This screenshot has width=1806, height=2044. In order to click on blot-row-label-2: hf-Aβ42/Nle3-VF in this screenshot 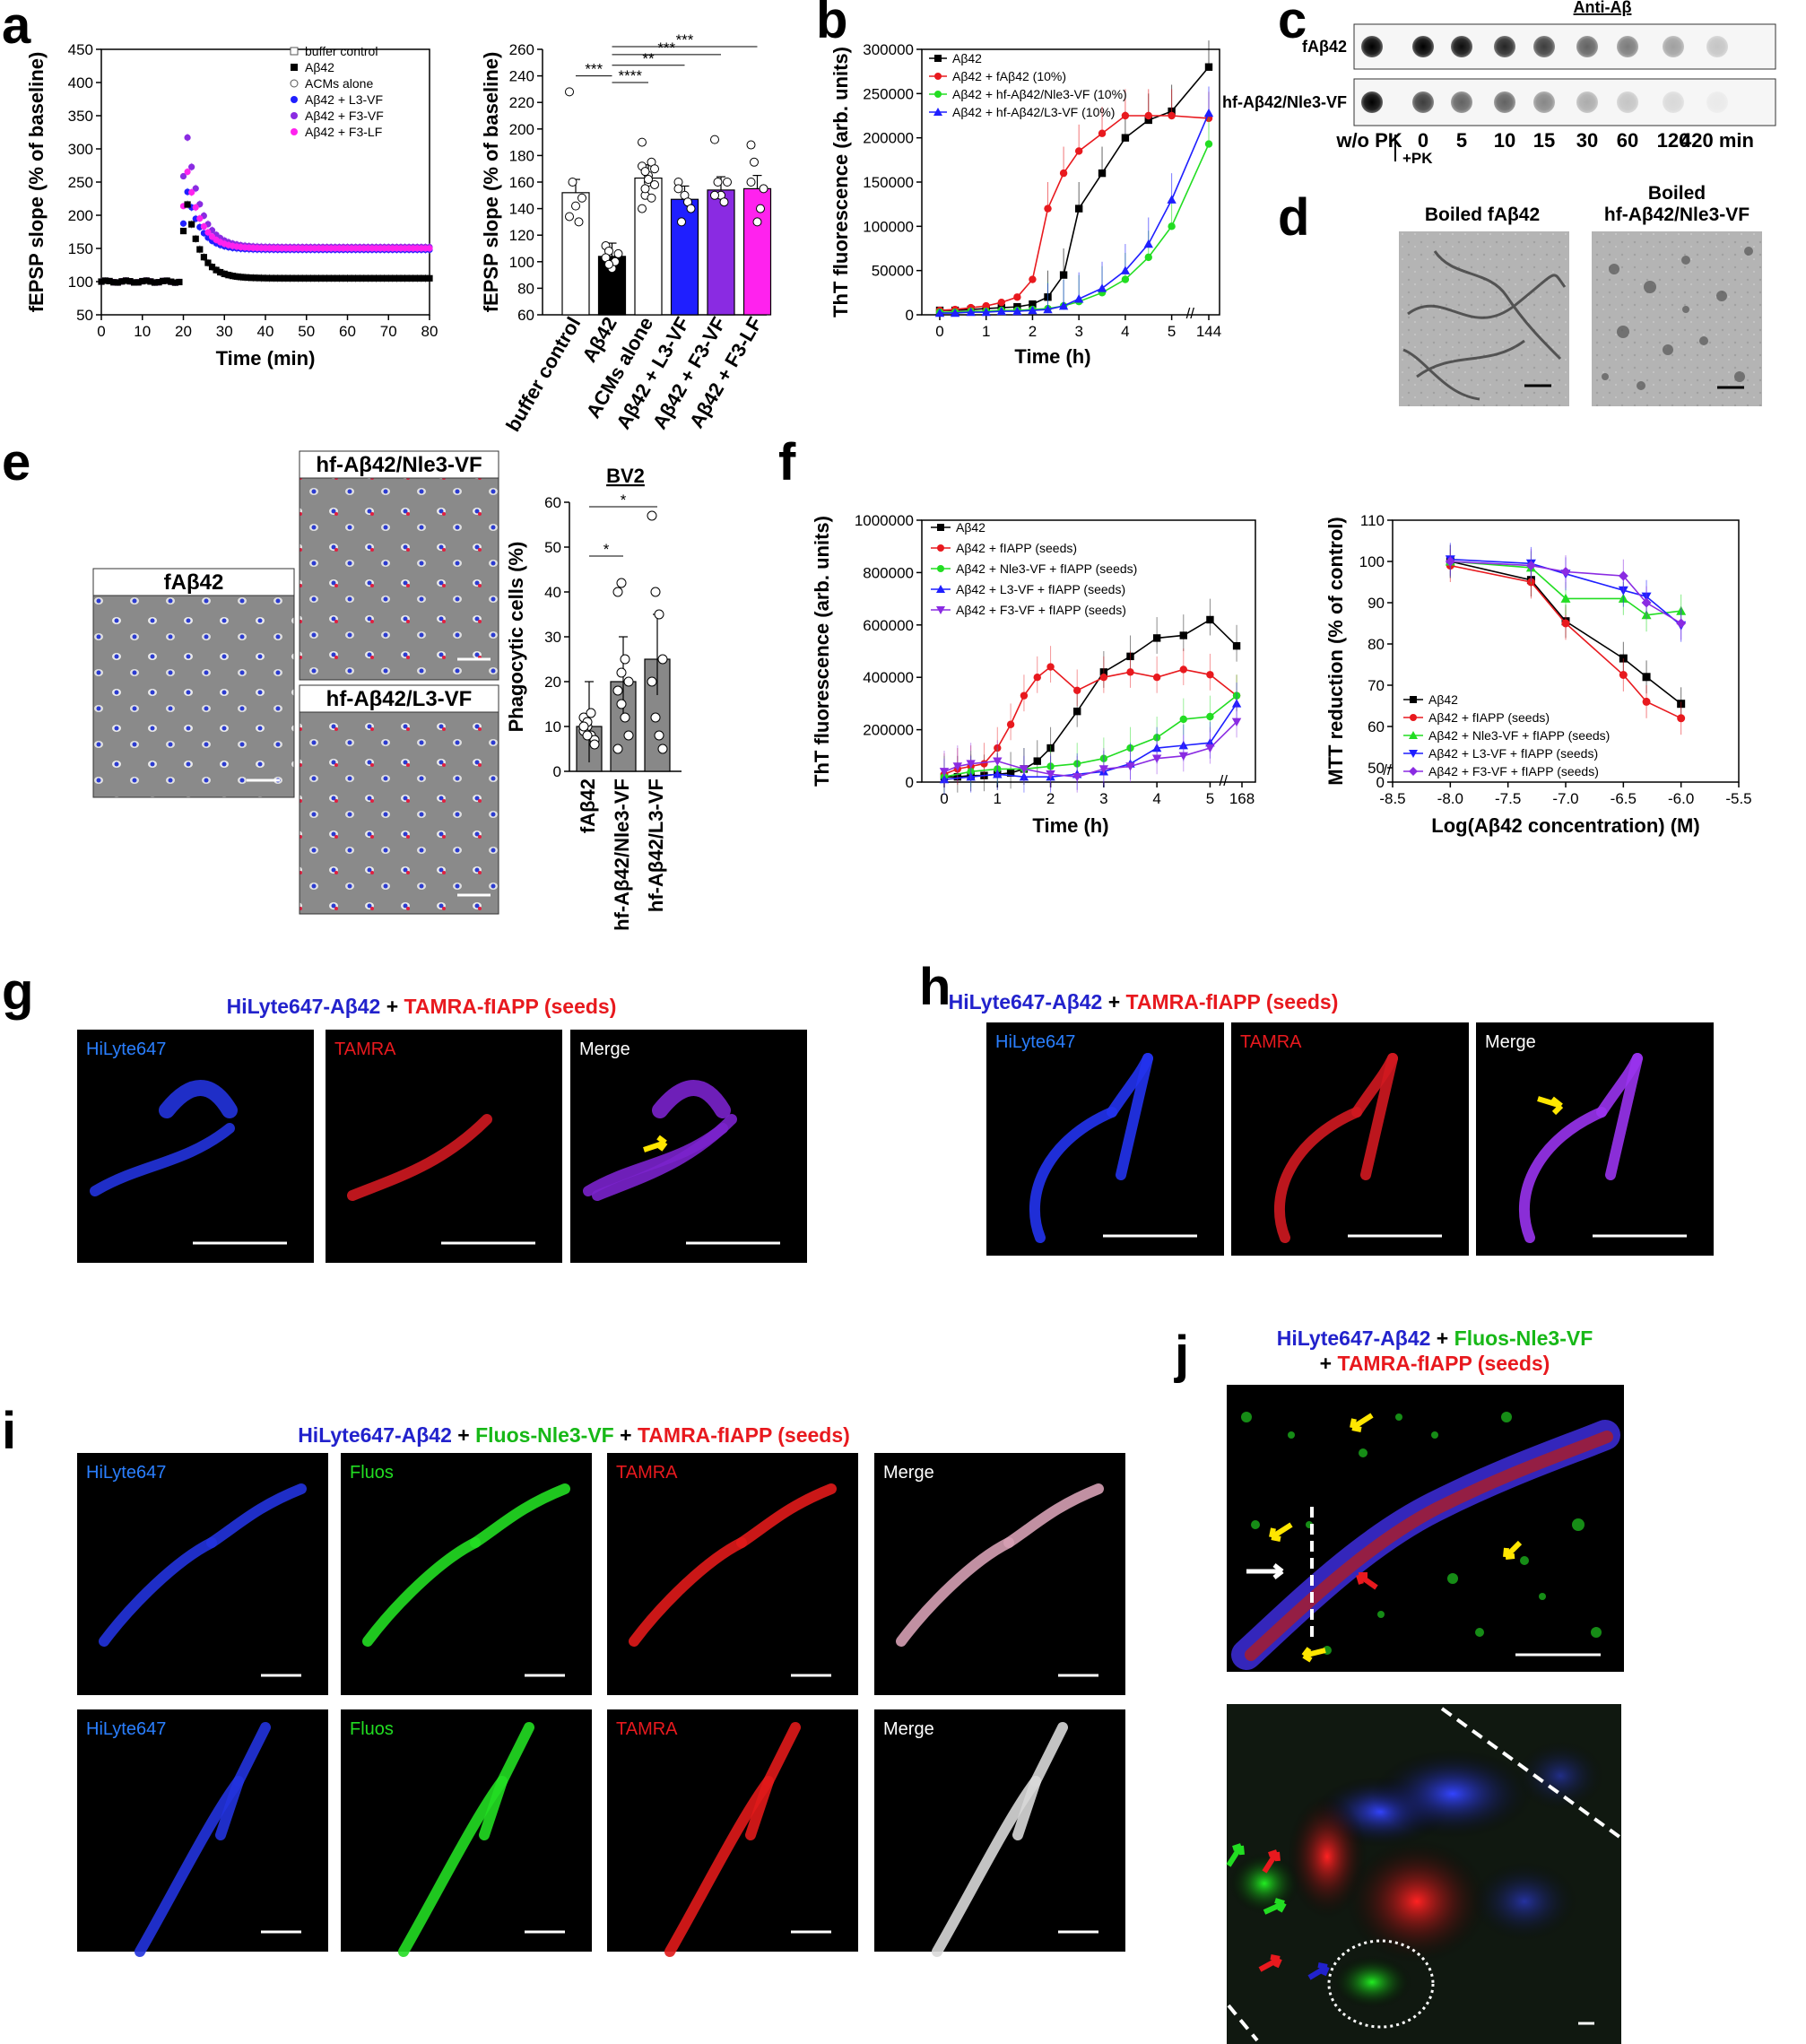, I will do `click(1284, 102)`.